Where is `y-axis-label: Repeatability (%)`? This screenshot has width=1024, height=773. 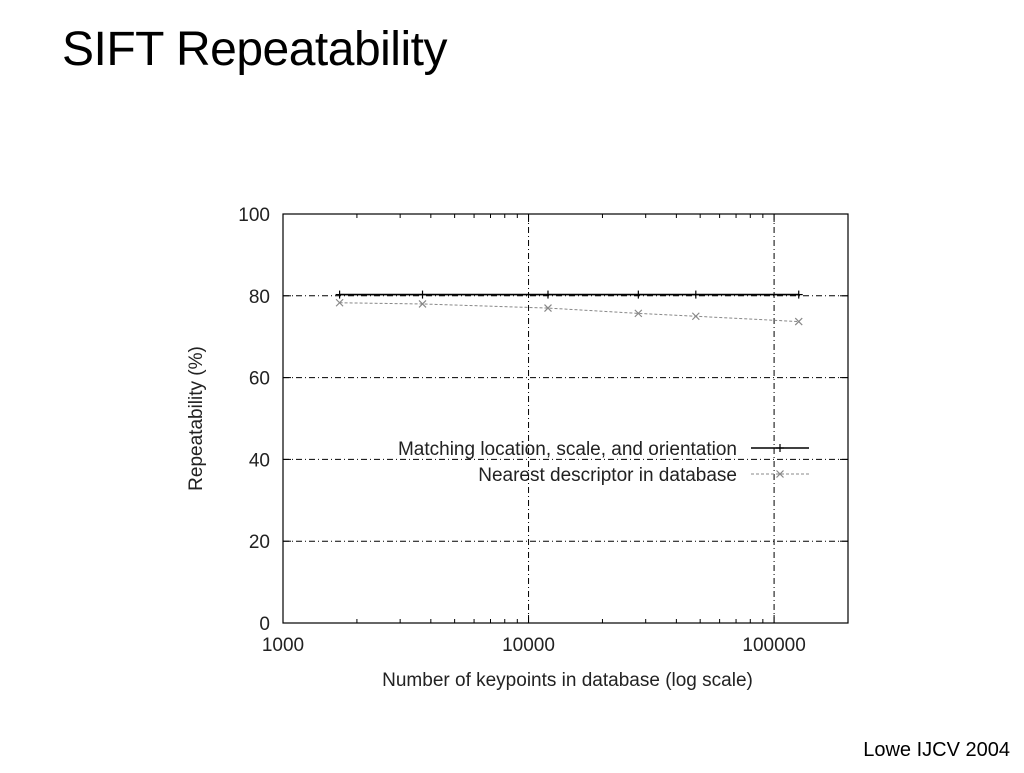 y-axis-label: Repeatability (%) is located at coordinates (196, 418).